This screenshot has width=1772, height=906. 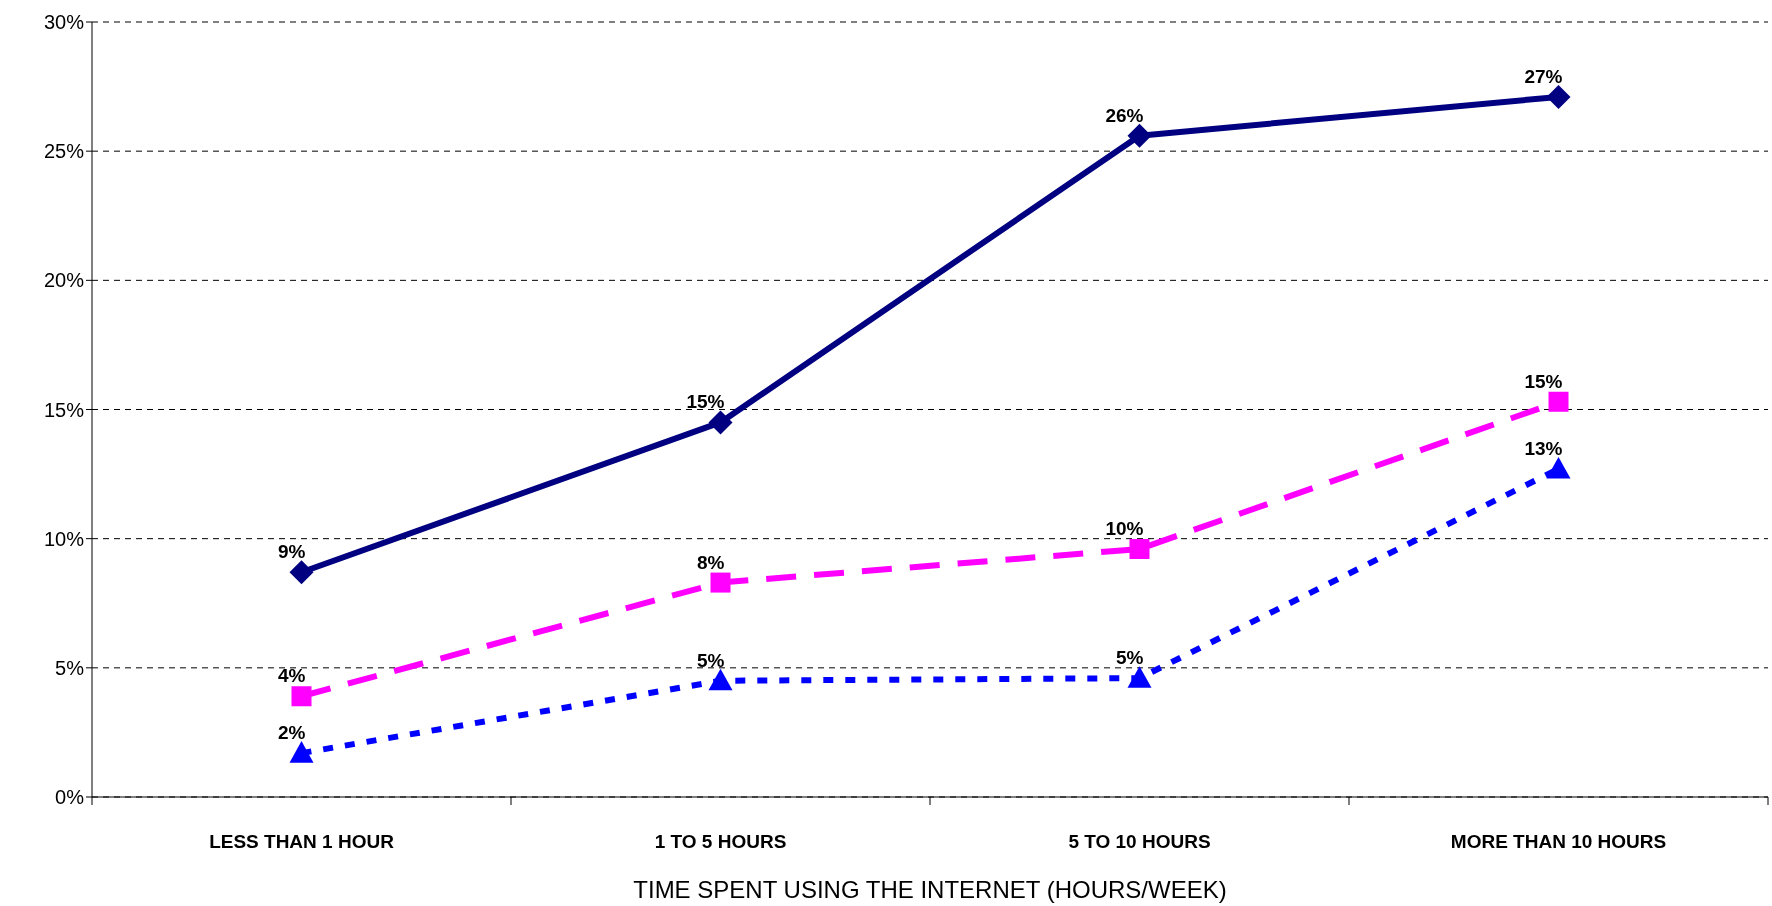 I want to click on x-tick-label: 5 TO 10 HOURS, so click(x=1139, y=842).